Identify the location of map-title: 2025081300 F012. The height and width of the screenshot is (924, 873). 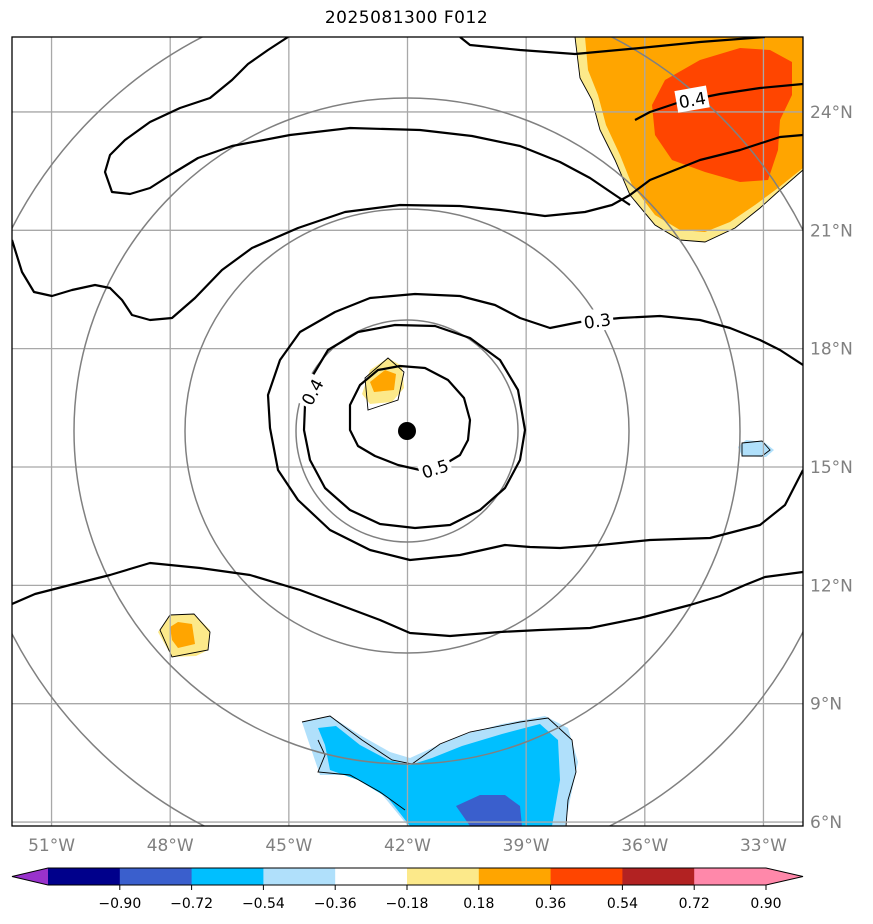
(406, 18).